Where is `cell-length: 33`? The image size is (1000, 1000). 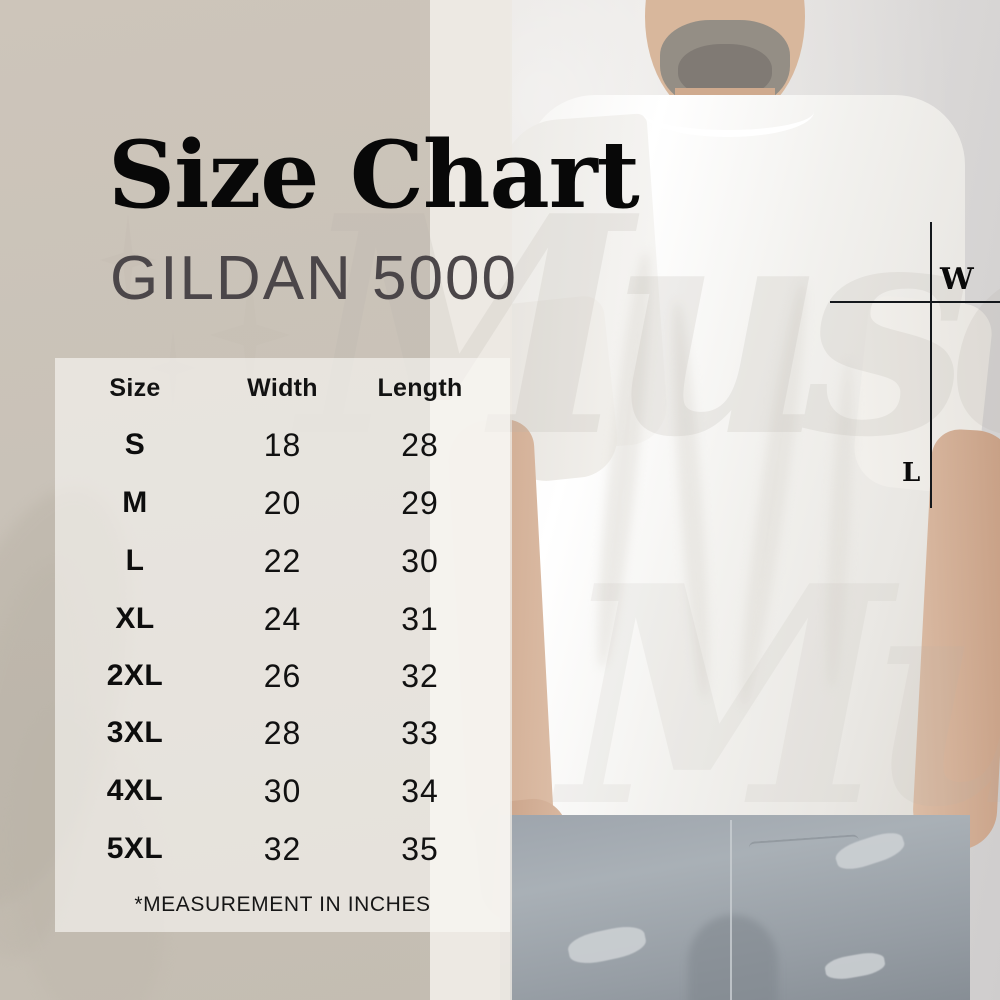 cell-length: 33 is located at coordinates (420, 732).